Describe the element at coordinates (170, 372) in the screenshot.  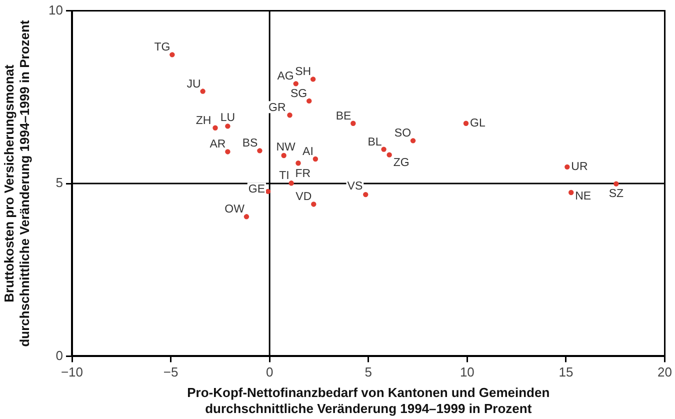
I see `x-tick-label: −5` at that location.